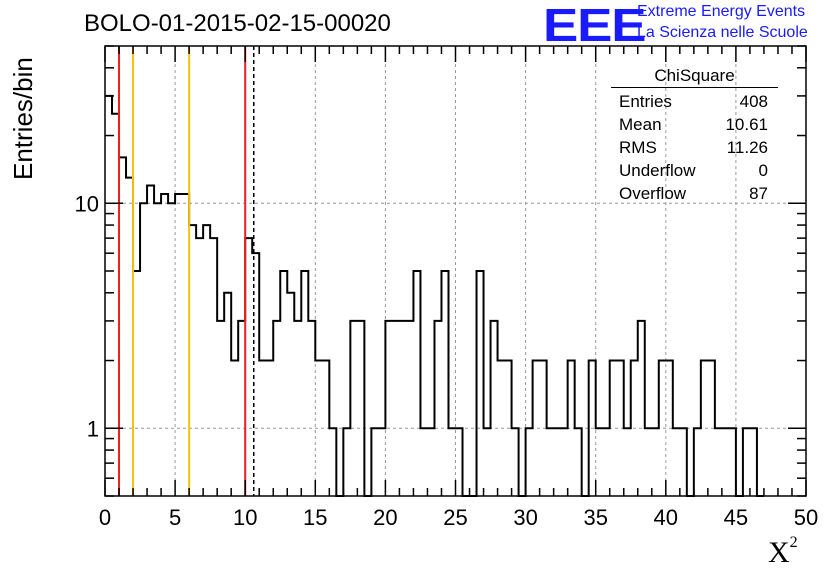  I want to click on x-tick-label: 25, so click(455, 517).